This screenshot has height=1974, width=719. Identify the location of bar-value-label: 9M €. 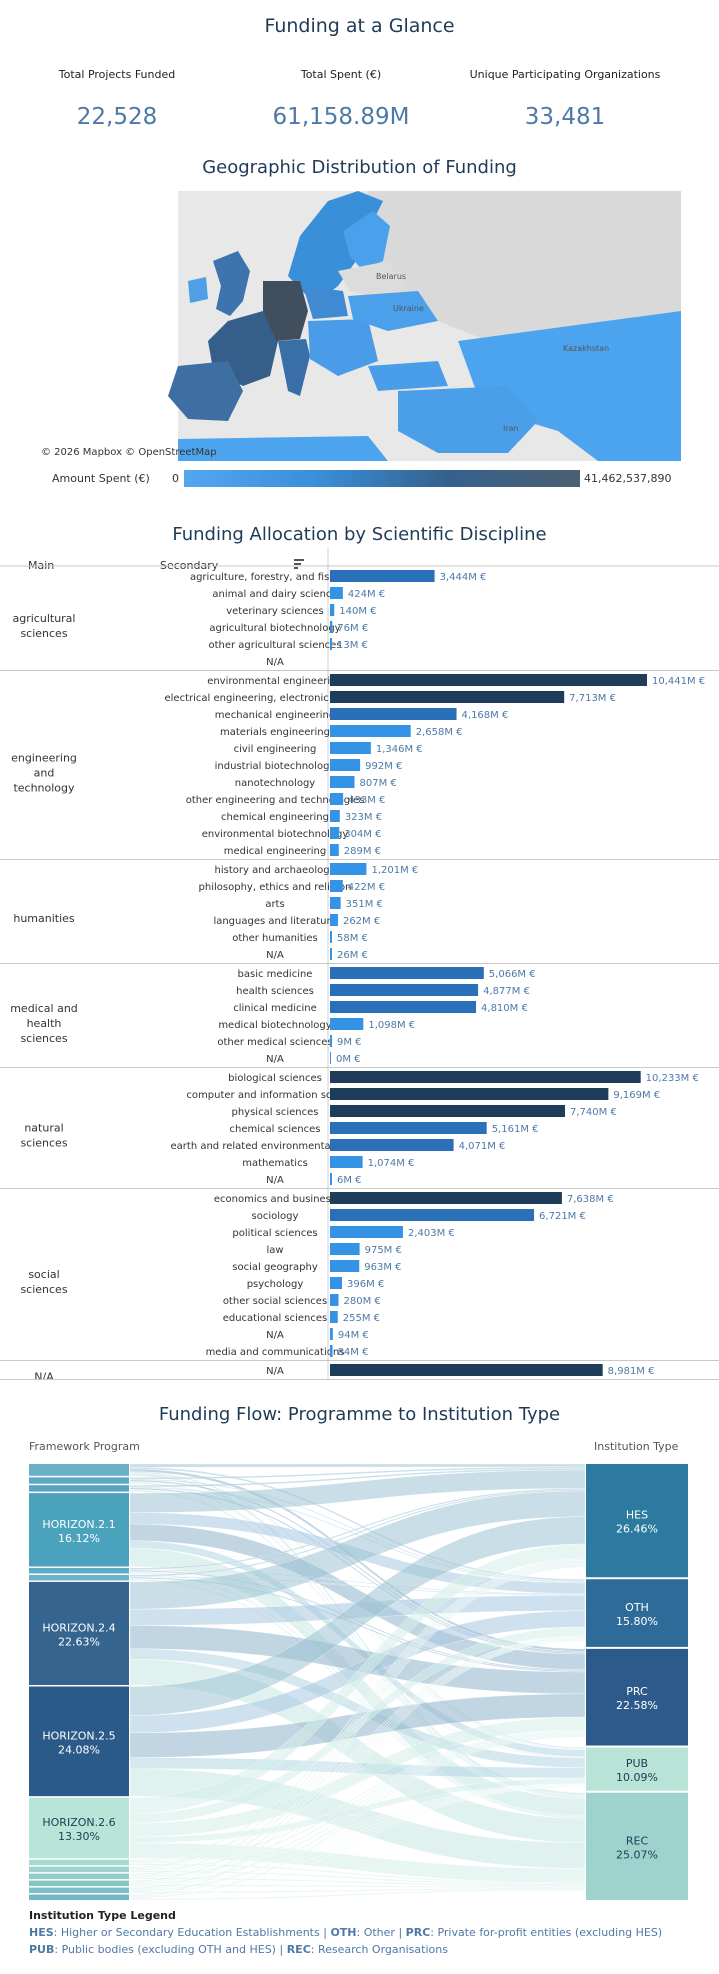
(349, 1042).